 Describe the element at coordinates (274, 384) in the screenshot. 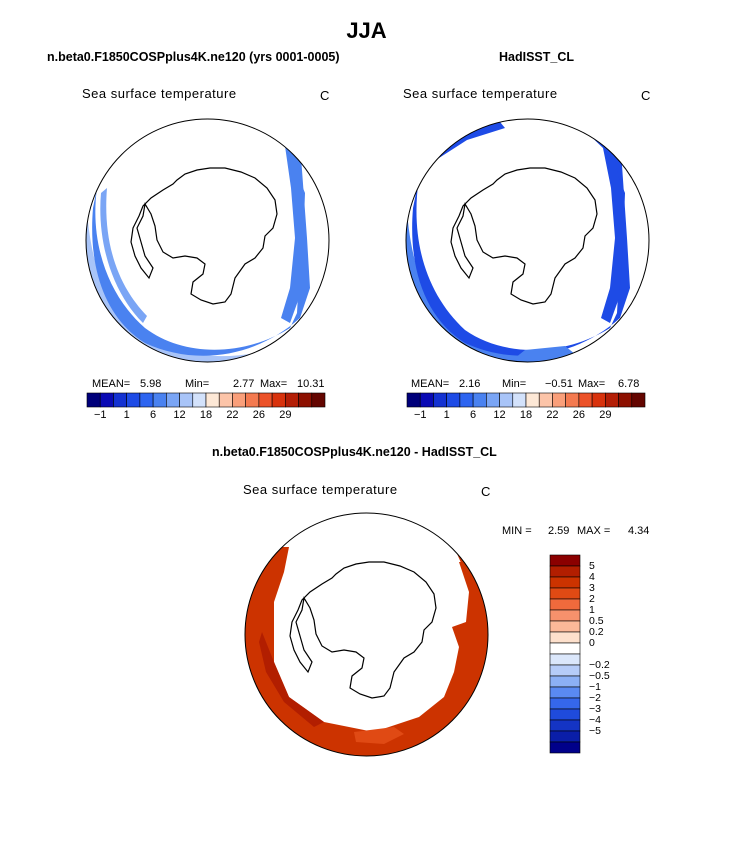

I see `panel-model-max-label: Max=` at that location.